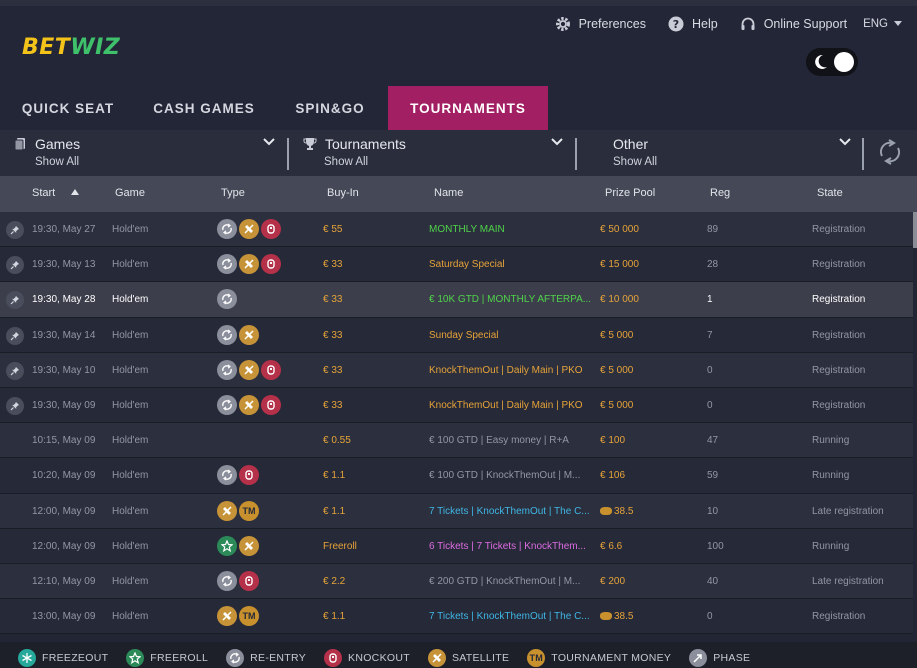 The image size is (917, 668). I want to click on col-name: Name, so click(448, 193).